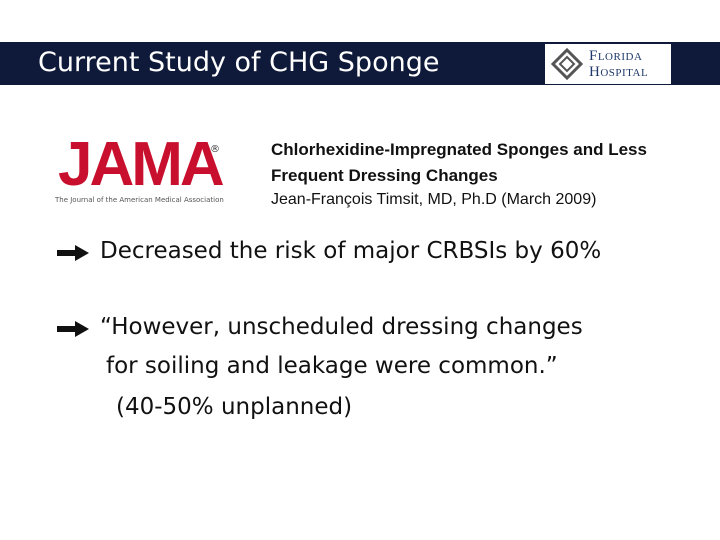 The width and height of the screenshot is (720, 540). What do you see at coordinates (616, 56) in the screenshot?
I see `logo-line1: Florida` at bounding box center [616, 56].